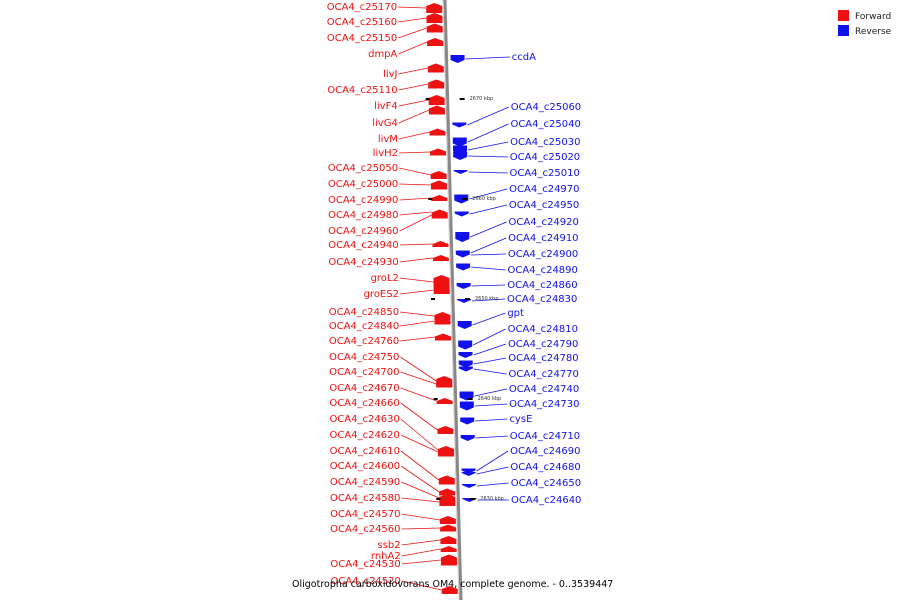 The image size is (900, 600). What do you see at coordinates (544, 173) in the screenshot?
I see `gene-label-reverse: OCA4_c25010` at bounding box center [544, 173].